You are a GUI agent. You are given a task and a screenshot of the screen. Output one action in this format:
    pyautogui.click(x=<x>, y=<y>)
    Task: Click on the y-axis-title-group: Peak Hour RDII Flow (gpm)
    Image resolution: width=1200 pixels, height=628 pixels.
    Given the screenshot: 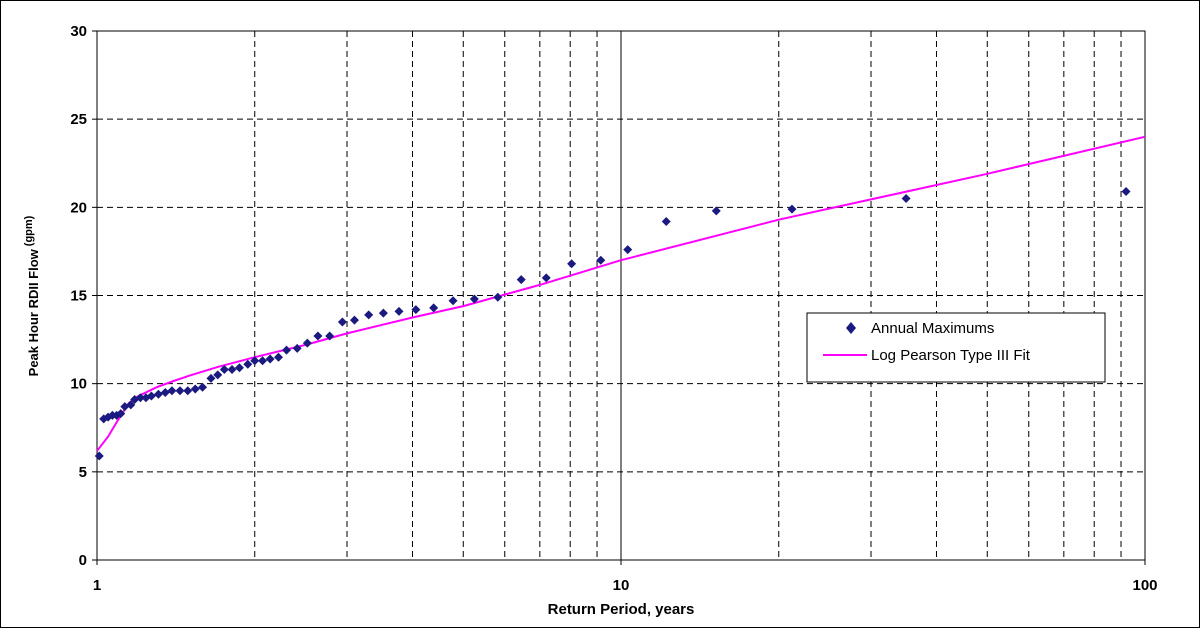 What is the action you would take?
    pyautogui.click(x=32, y=295)
    